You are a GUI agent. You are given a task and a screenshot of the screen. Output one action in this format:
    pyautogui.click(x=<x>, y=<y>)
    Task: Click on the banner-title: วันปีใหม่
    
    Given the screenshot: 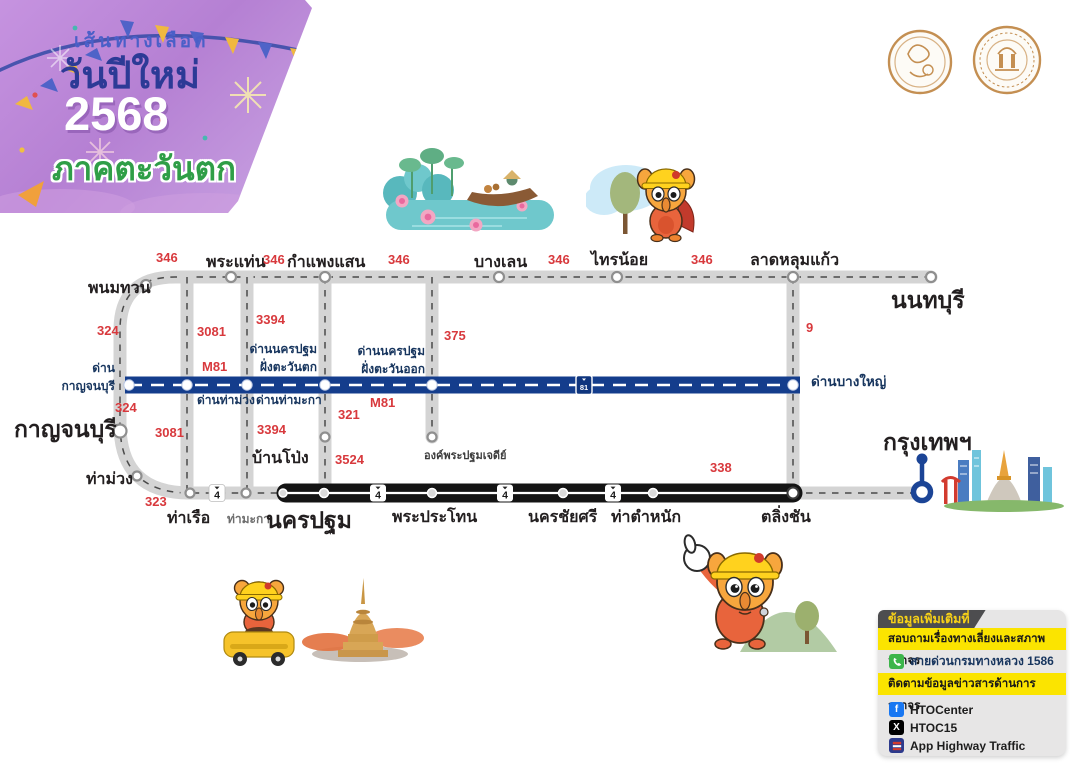 What is the action you would take?
    pyautogui.click(x=130, y=76)
    